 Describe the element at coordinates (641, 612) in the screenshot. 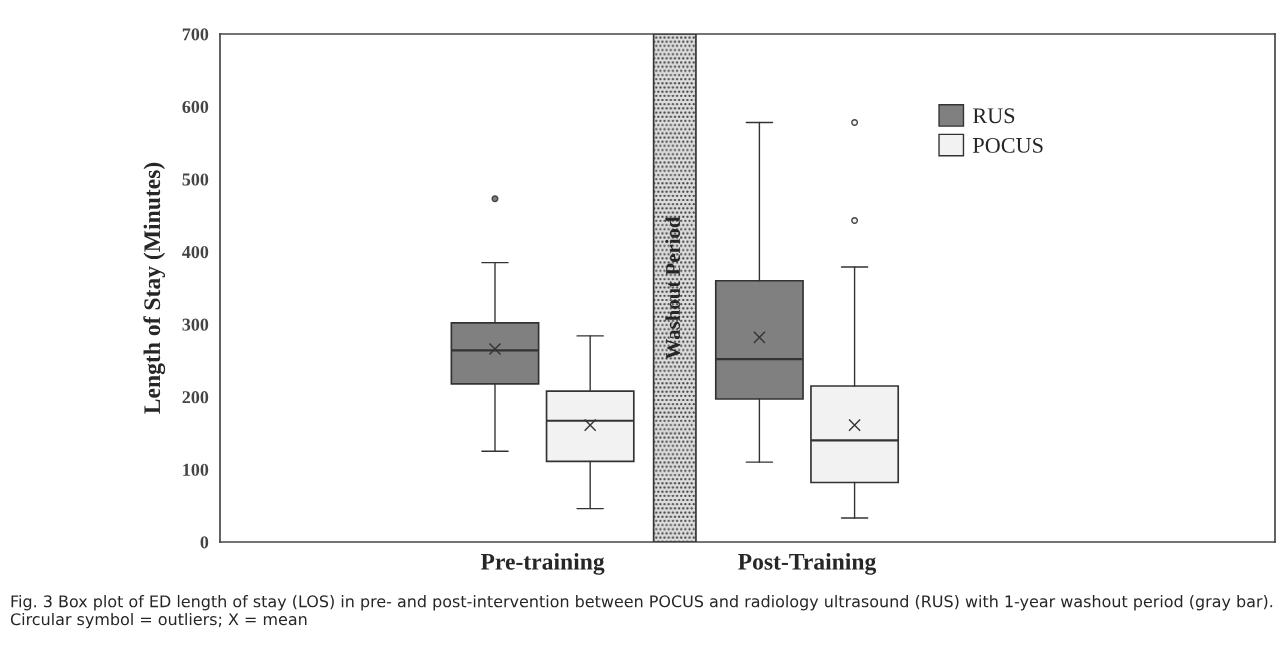

I see `caption: Fig. 3 Box plot of ED length of stay (LOS) in pre- and post-intervention between POCUS and radiology ultrasound (RUS) with 1-year washout period (gray bar). Circular symbol = outliers; X = mean` at that location.